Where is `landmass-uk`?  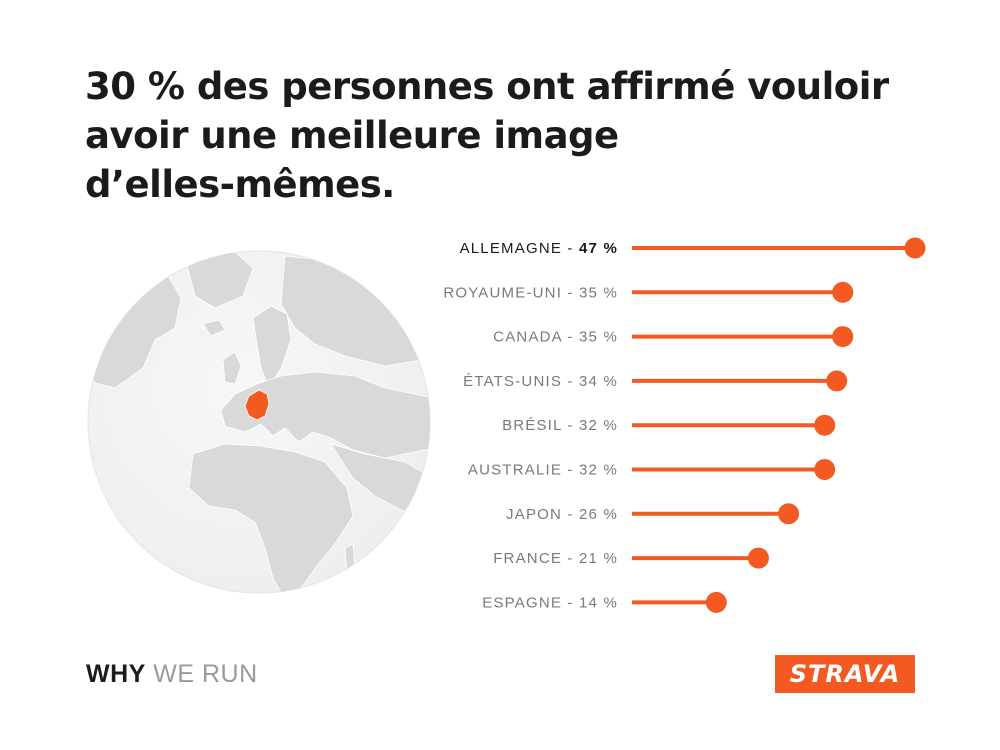 landmass-uk is located at coordinates (232, 368).